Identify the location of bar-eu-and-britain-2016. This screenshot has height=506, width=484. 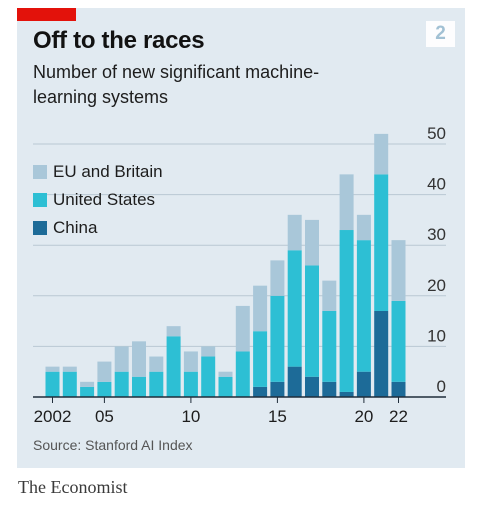
(294, 232).